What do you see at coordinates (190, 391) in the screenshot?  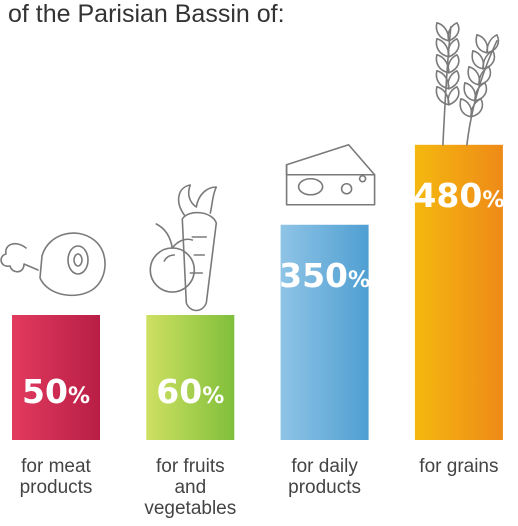 I see `value-label-1: 60%` at bounding box center [190, 391].